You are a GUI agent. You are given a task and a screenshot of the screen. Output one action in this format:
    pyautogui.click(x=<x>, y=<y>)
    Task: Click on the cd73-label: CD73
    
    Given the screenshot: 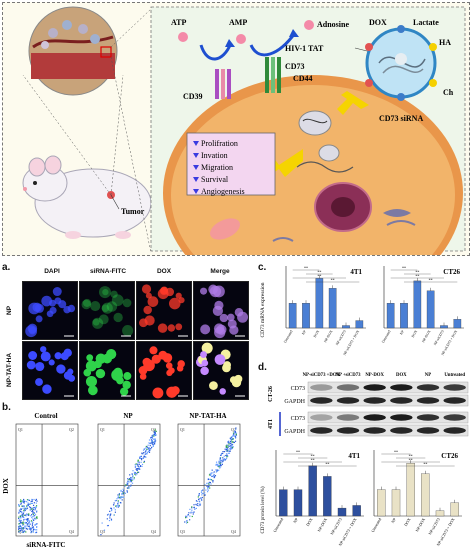 What is the action you would take?
    pyautogui.click(x=295, y=66)
    